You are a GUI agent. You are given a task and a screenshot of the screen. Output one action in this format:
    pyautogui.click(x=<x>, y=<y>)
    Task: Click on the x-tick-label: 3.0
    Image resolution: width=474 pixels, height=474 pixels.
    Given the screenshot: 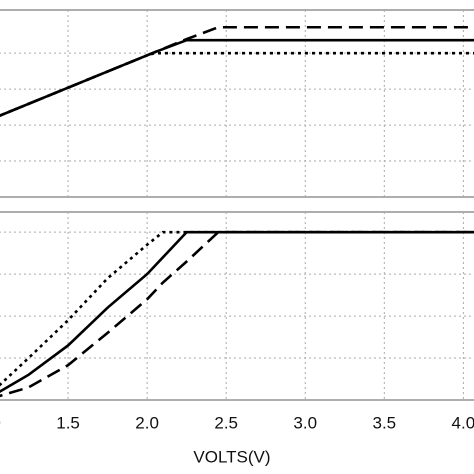 What is the action you would take?
    pyautogui.click(x=305, y=422)
    